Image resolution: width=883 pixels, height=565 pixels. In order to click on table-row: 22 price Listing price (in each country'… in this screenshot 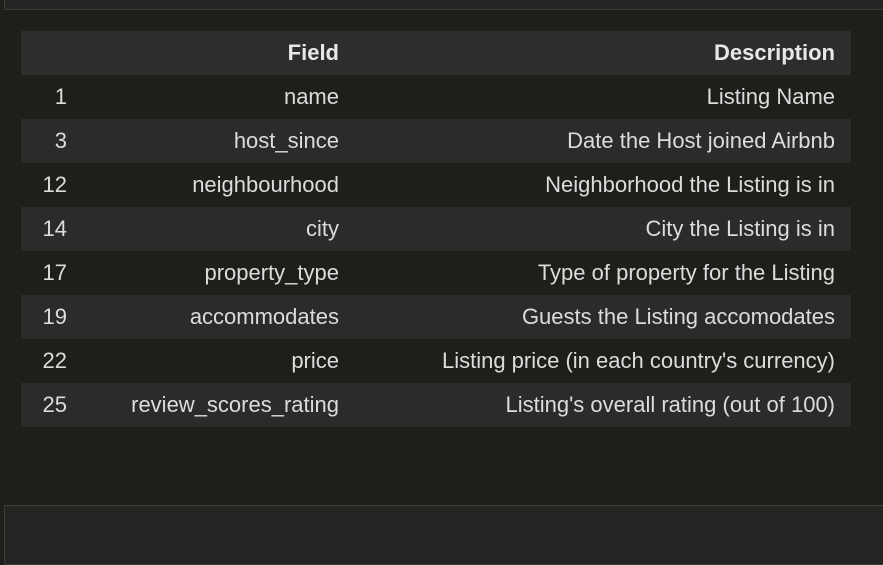, I will do `click(436, 361)`.